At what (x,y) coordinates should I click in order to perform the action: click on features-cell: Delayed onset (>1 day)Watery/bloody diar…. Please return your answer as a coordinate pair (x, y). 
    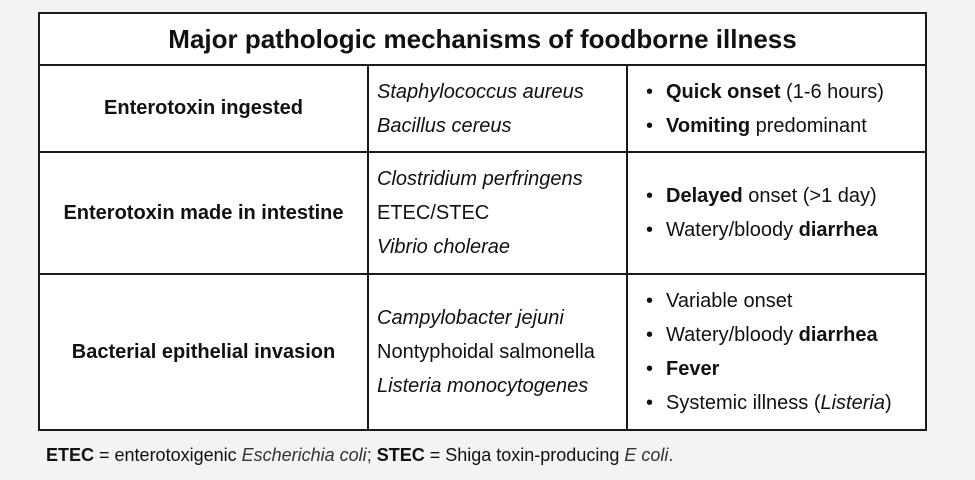
    Looking at the image, I should click on (776, 213).